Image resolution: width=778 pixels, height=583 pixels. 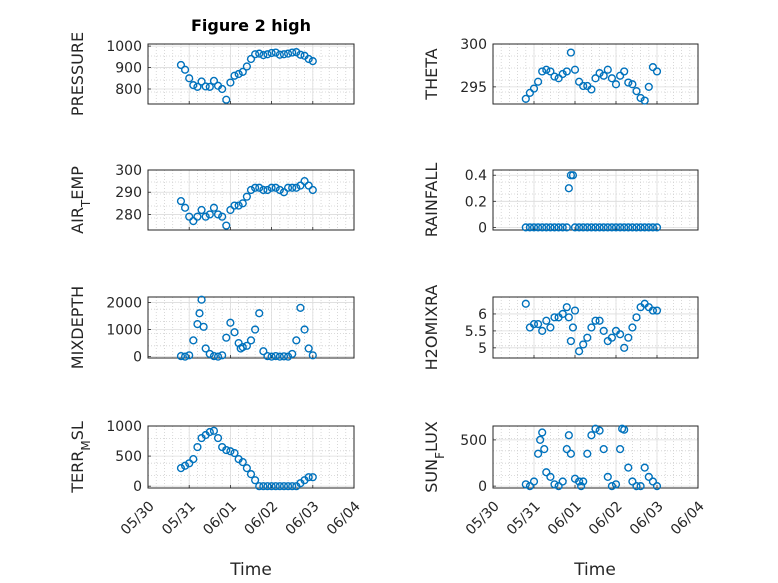 What do you see at coordinates (128, 90) in the screenshot?
I see `y-tick-label: 800` at bounding box center [128, 90].